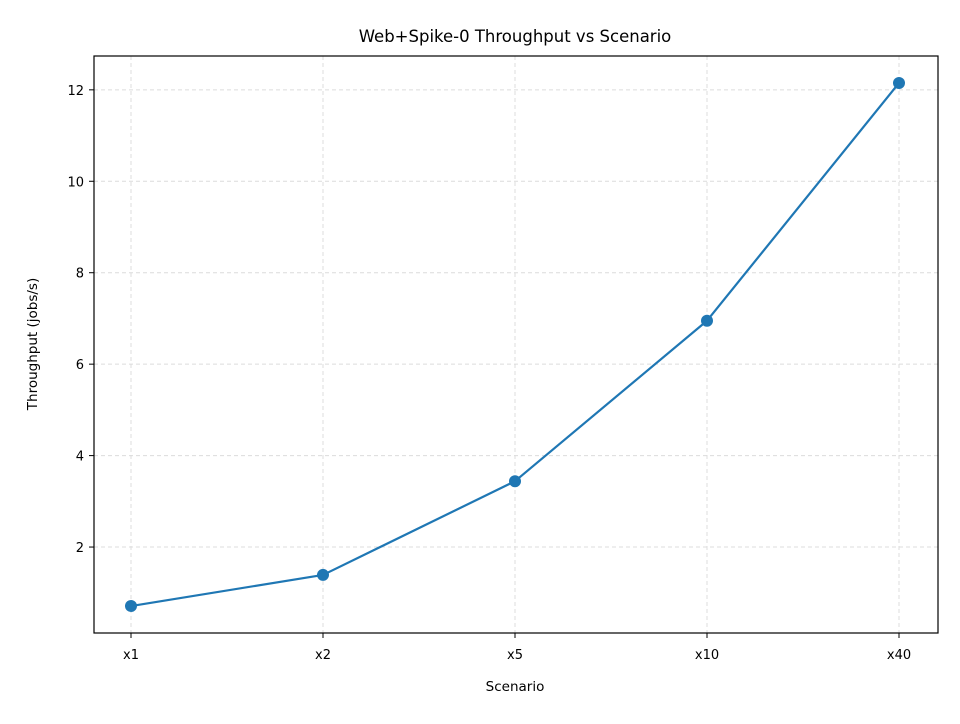  What do you see at coordinates (75, 182) in the screenshot?
I see `y-tick-label: 10` at bounding box center [75, 182].